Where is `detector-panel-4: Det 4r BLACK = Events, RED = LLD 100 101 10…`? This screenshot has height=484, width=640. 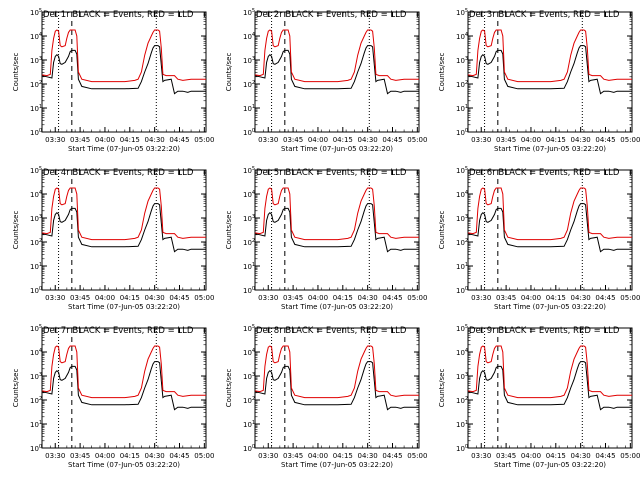
detector-panel-4: Det 4r BLACK = Events, RED = LLD 100 101 10… is located at coordinates (113, 238).